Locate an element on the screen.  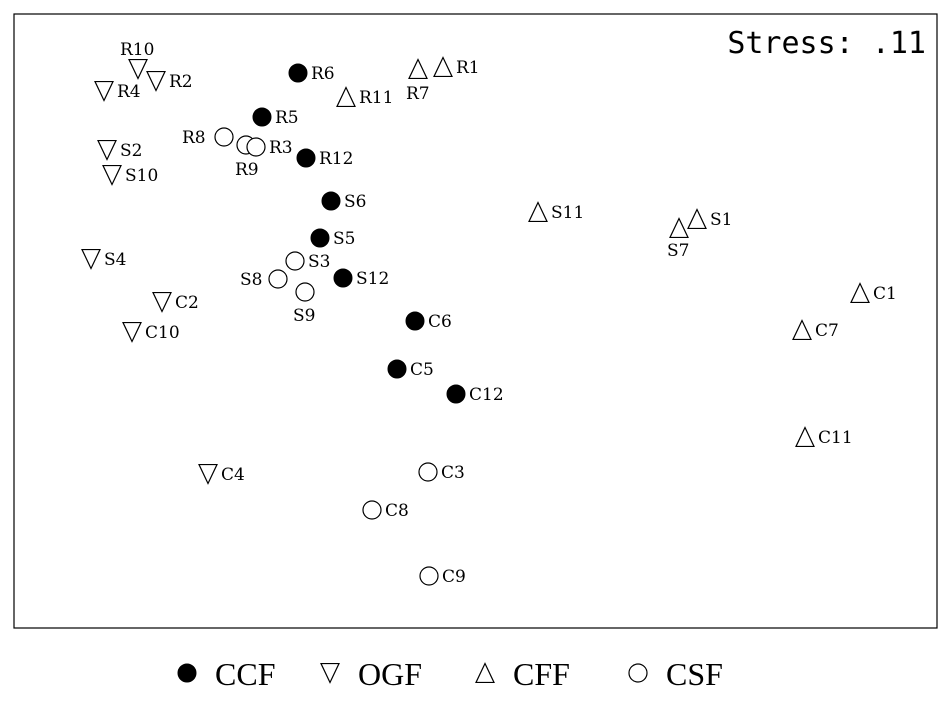
point-r1 is located at coordinates (443, 67).